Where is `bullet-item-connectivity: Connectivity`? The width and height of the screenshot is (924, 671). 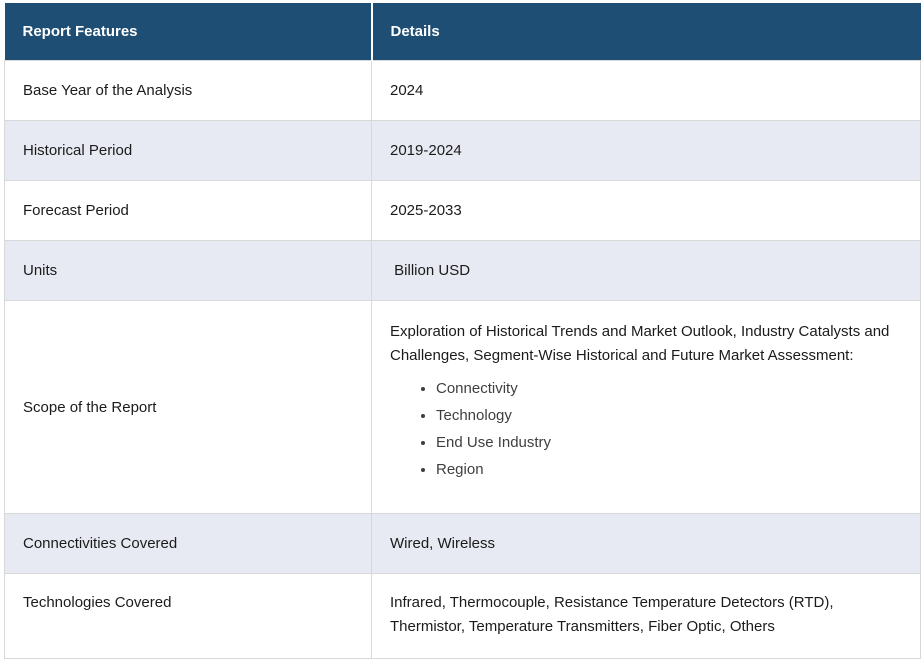
bullet-item-connectivity: Connectivity is located at coordinates (669, 388).